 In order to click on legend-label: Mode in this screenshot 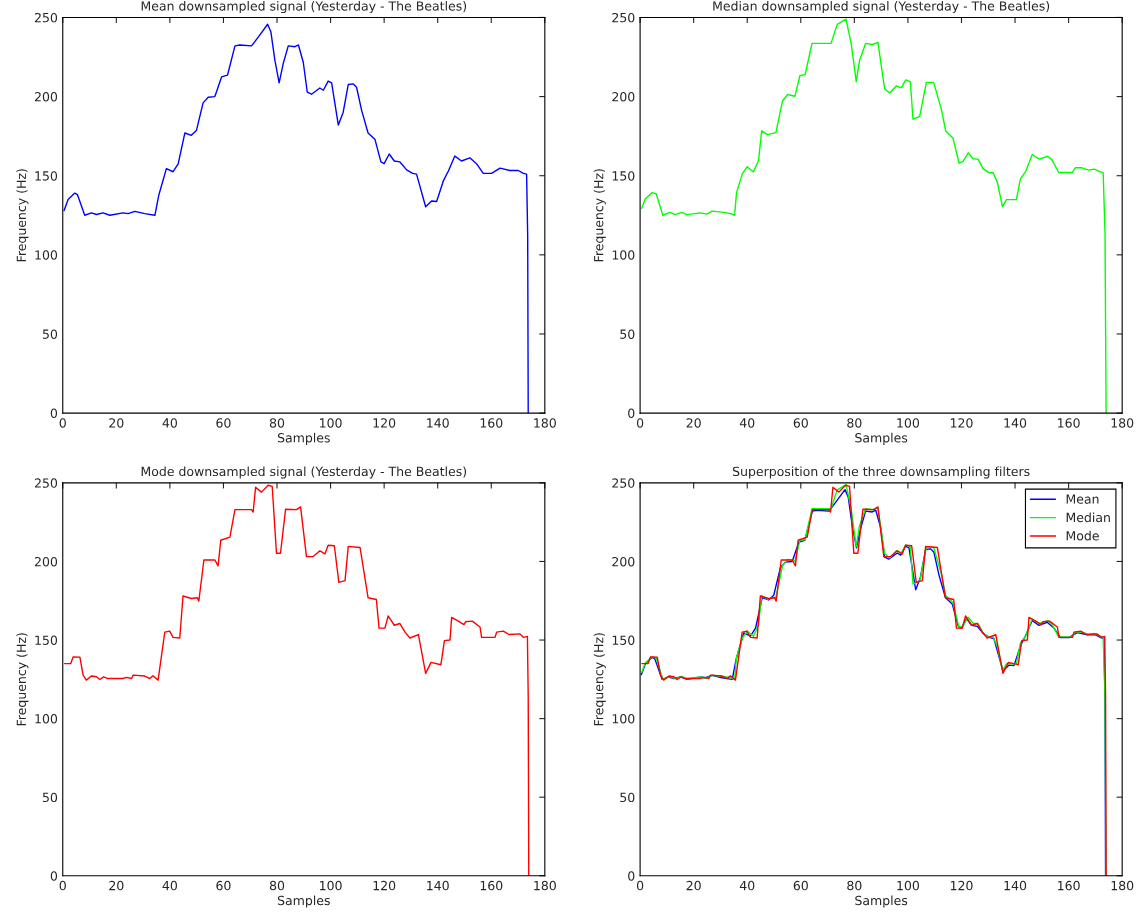, I will do `click(1082, 535)`.